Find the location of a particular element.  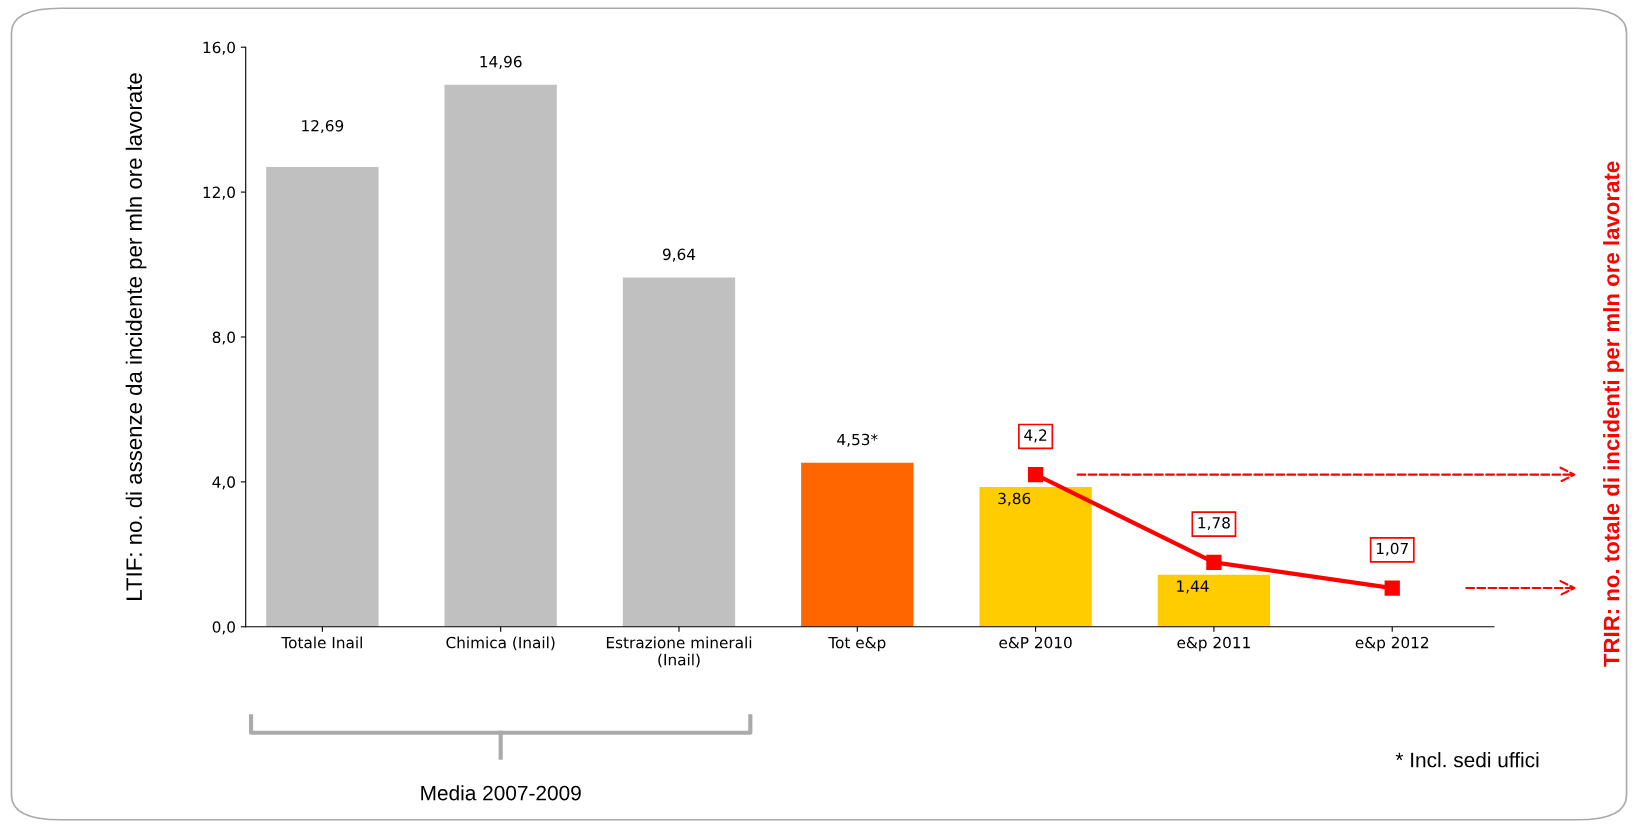

data-label: 1,78 is located at coordinates (1214, 524).